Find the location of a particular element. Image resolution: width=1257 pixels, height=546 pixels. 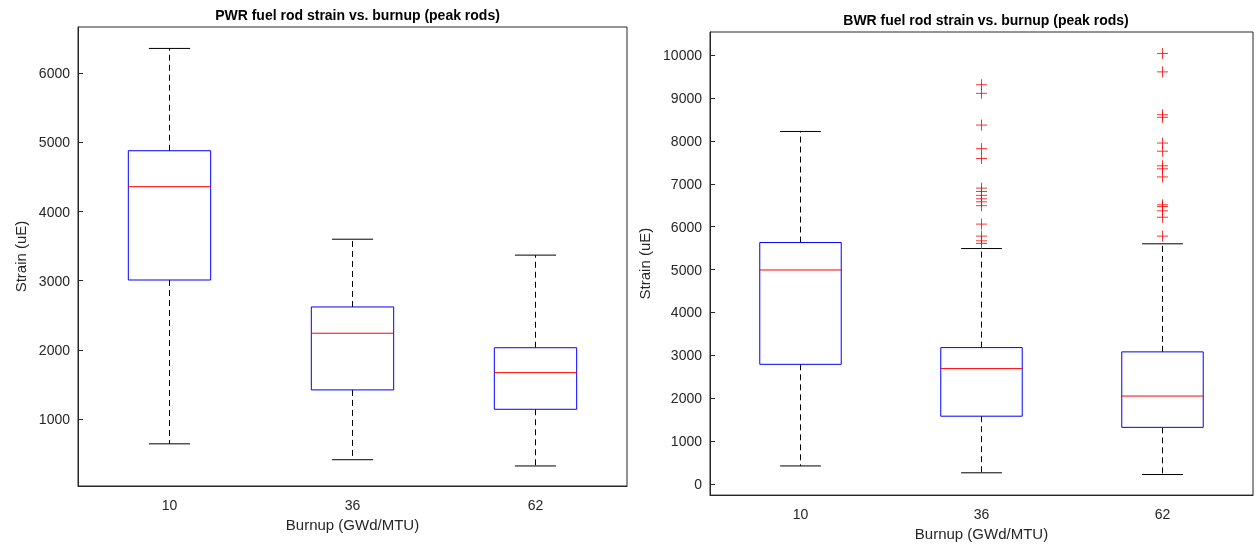

y-tick-label: 10000 is located at coordinates (683, 55).